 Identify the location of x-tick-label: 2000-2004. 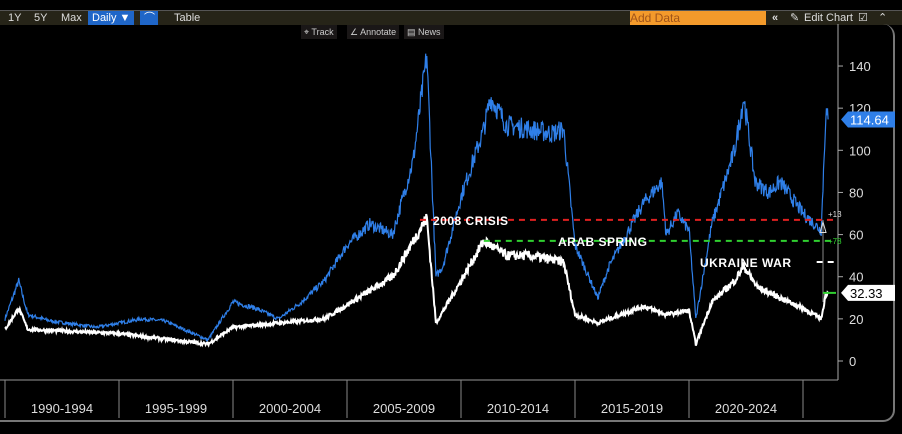
(290, 408).